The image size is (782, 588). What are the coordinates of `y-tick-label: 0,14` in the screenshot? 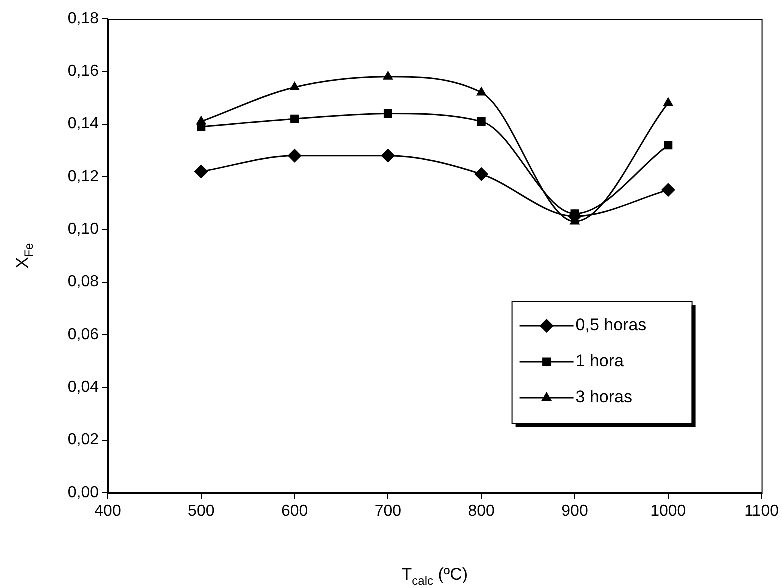 It's located at (84, 124).